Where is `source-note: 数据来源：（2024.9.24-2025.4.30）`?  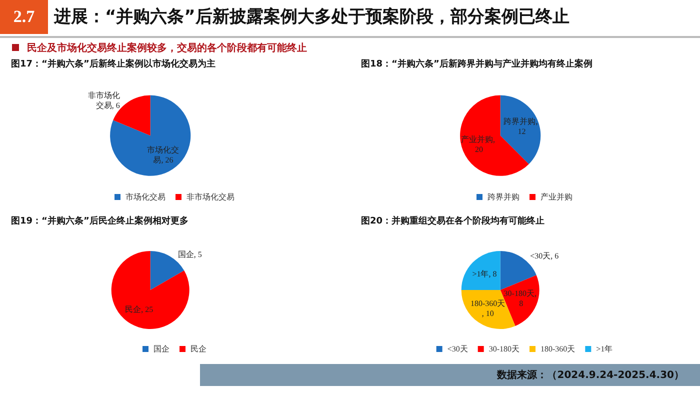
source-note: 数据来源：（2024.9.24-2025.4.30） is located at coordinates (450, 375).